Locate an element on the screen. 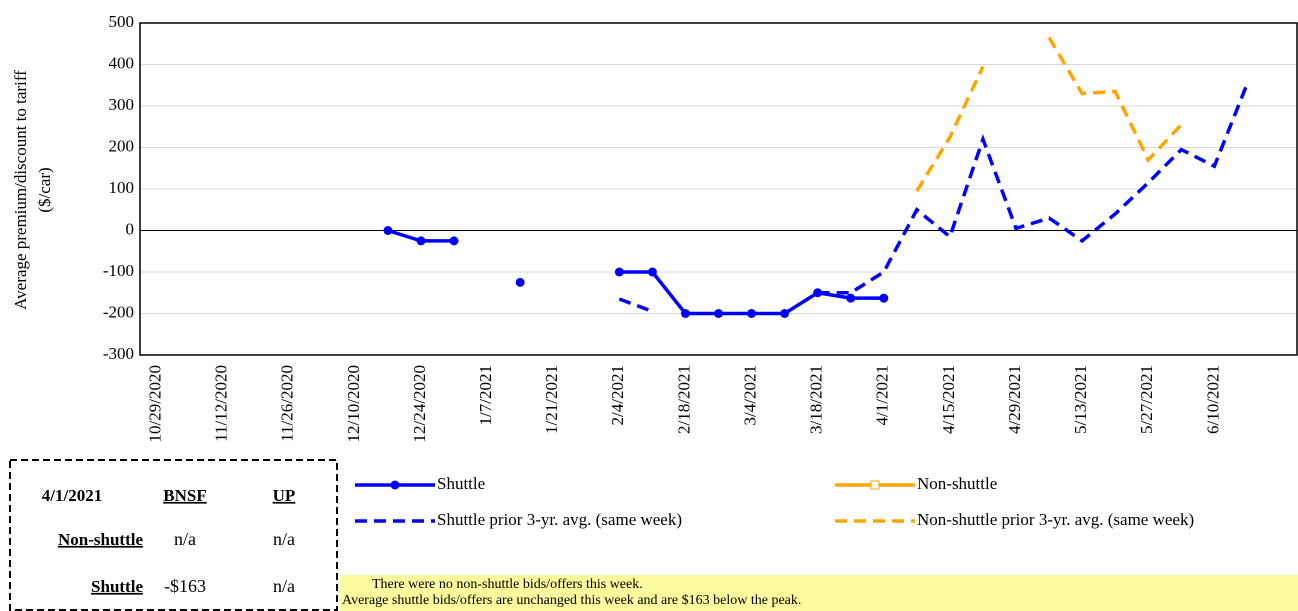  x-tick-label: 2/4/2021 is located at coordinates (617, 395).